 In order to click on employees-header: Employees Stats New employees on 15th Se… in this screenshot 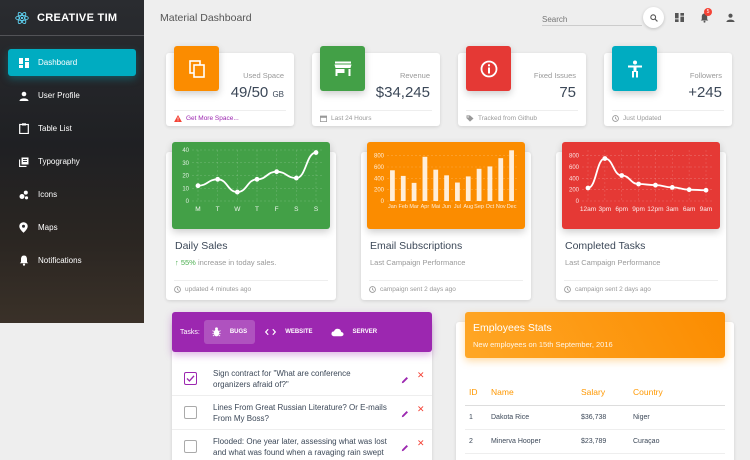, I will do `click(595, 335)`.